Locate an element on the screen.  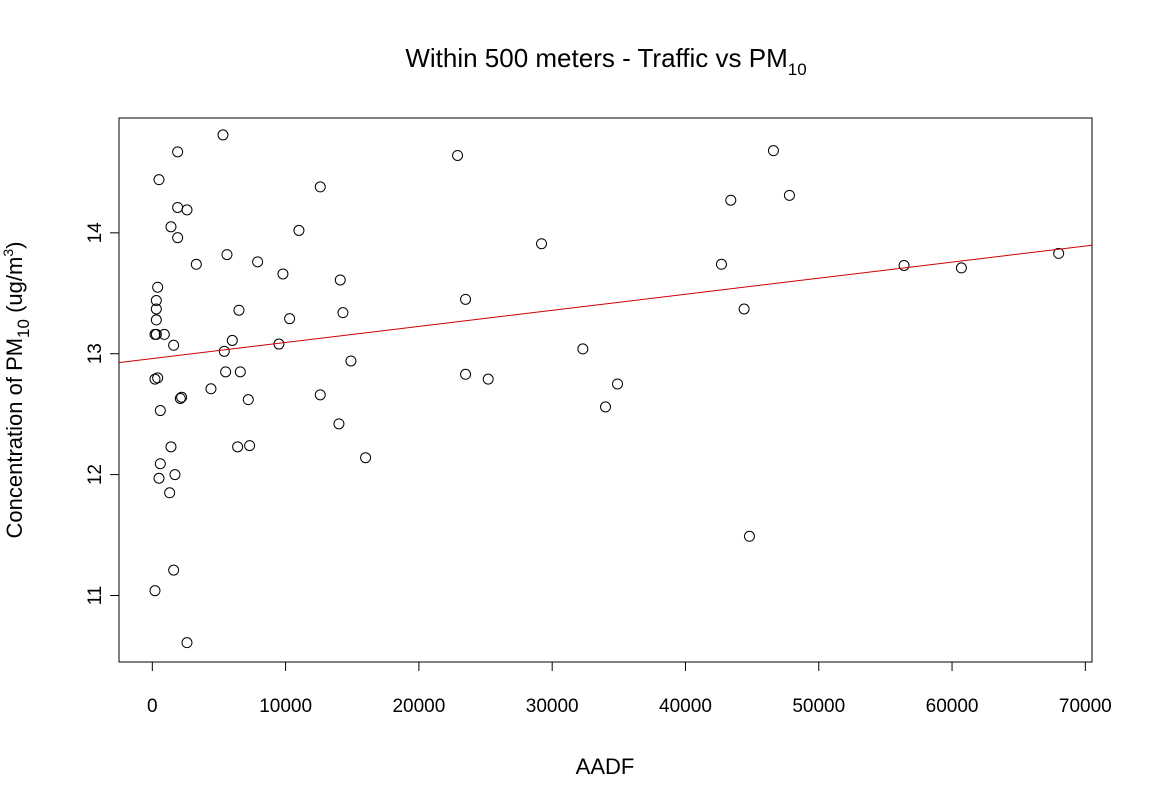
chart-title-main: Within 500 meters - Traffic vs PM is located at coordinates (596, 58).